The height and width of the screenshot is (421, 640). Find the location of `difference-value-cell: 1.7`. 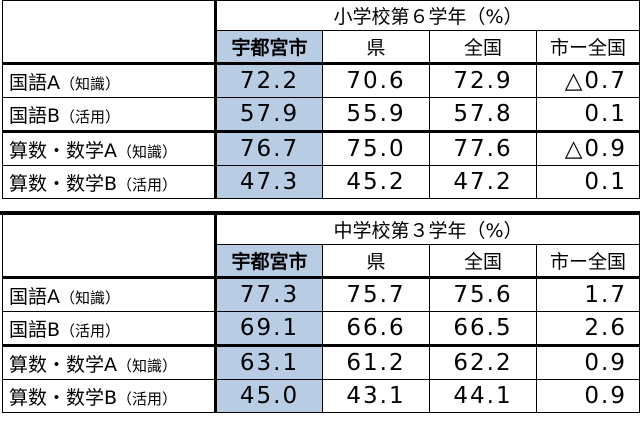

difference-value-cell: 1.7 is located at coordinates (588, 294).